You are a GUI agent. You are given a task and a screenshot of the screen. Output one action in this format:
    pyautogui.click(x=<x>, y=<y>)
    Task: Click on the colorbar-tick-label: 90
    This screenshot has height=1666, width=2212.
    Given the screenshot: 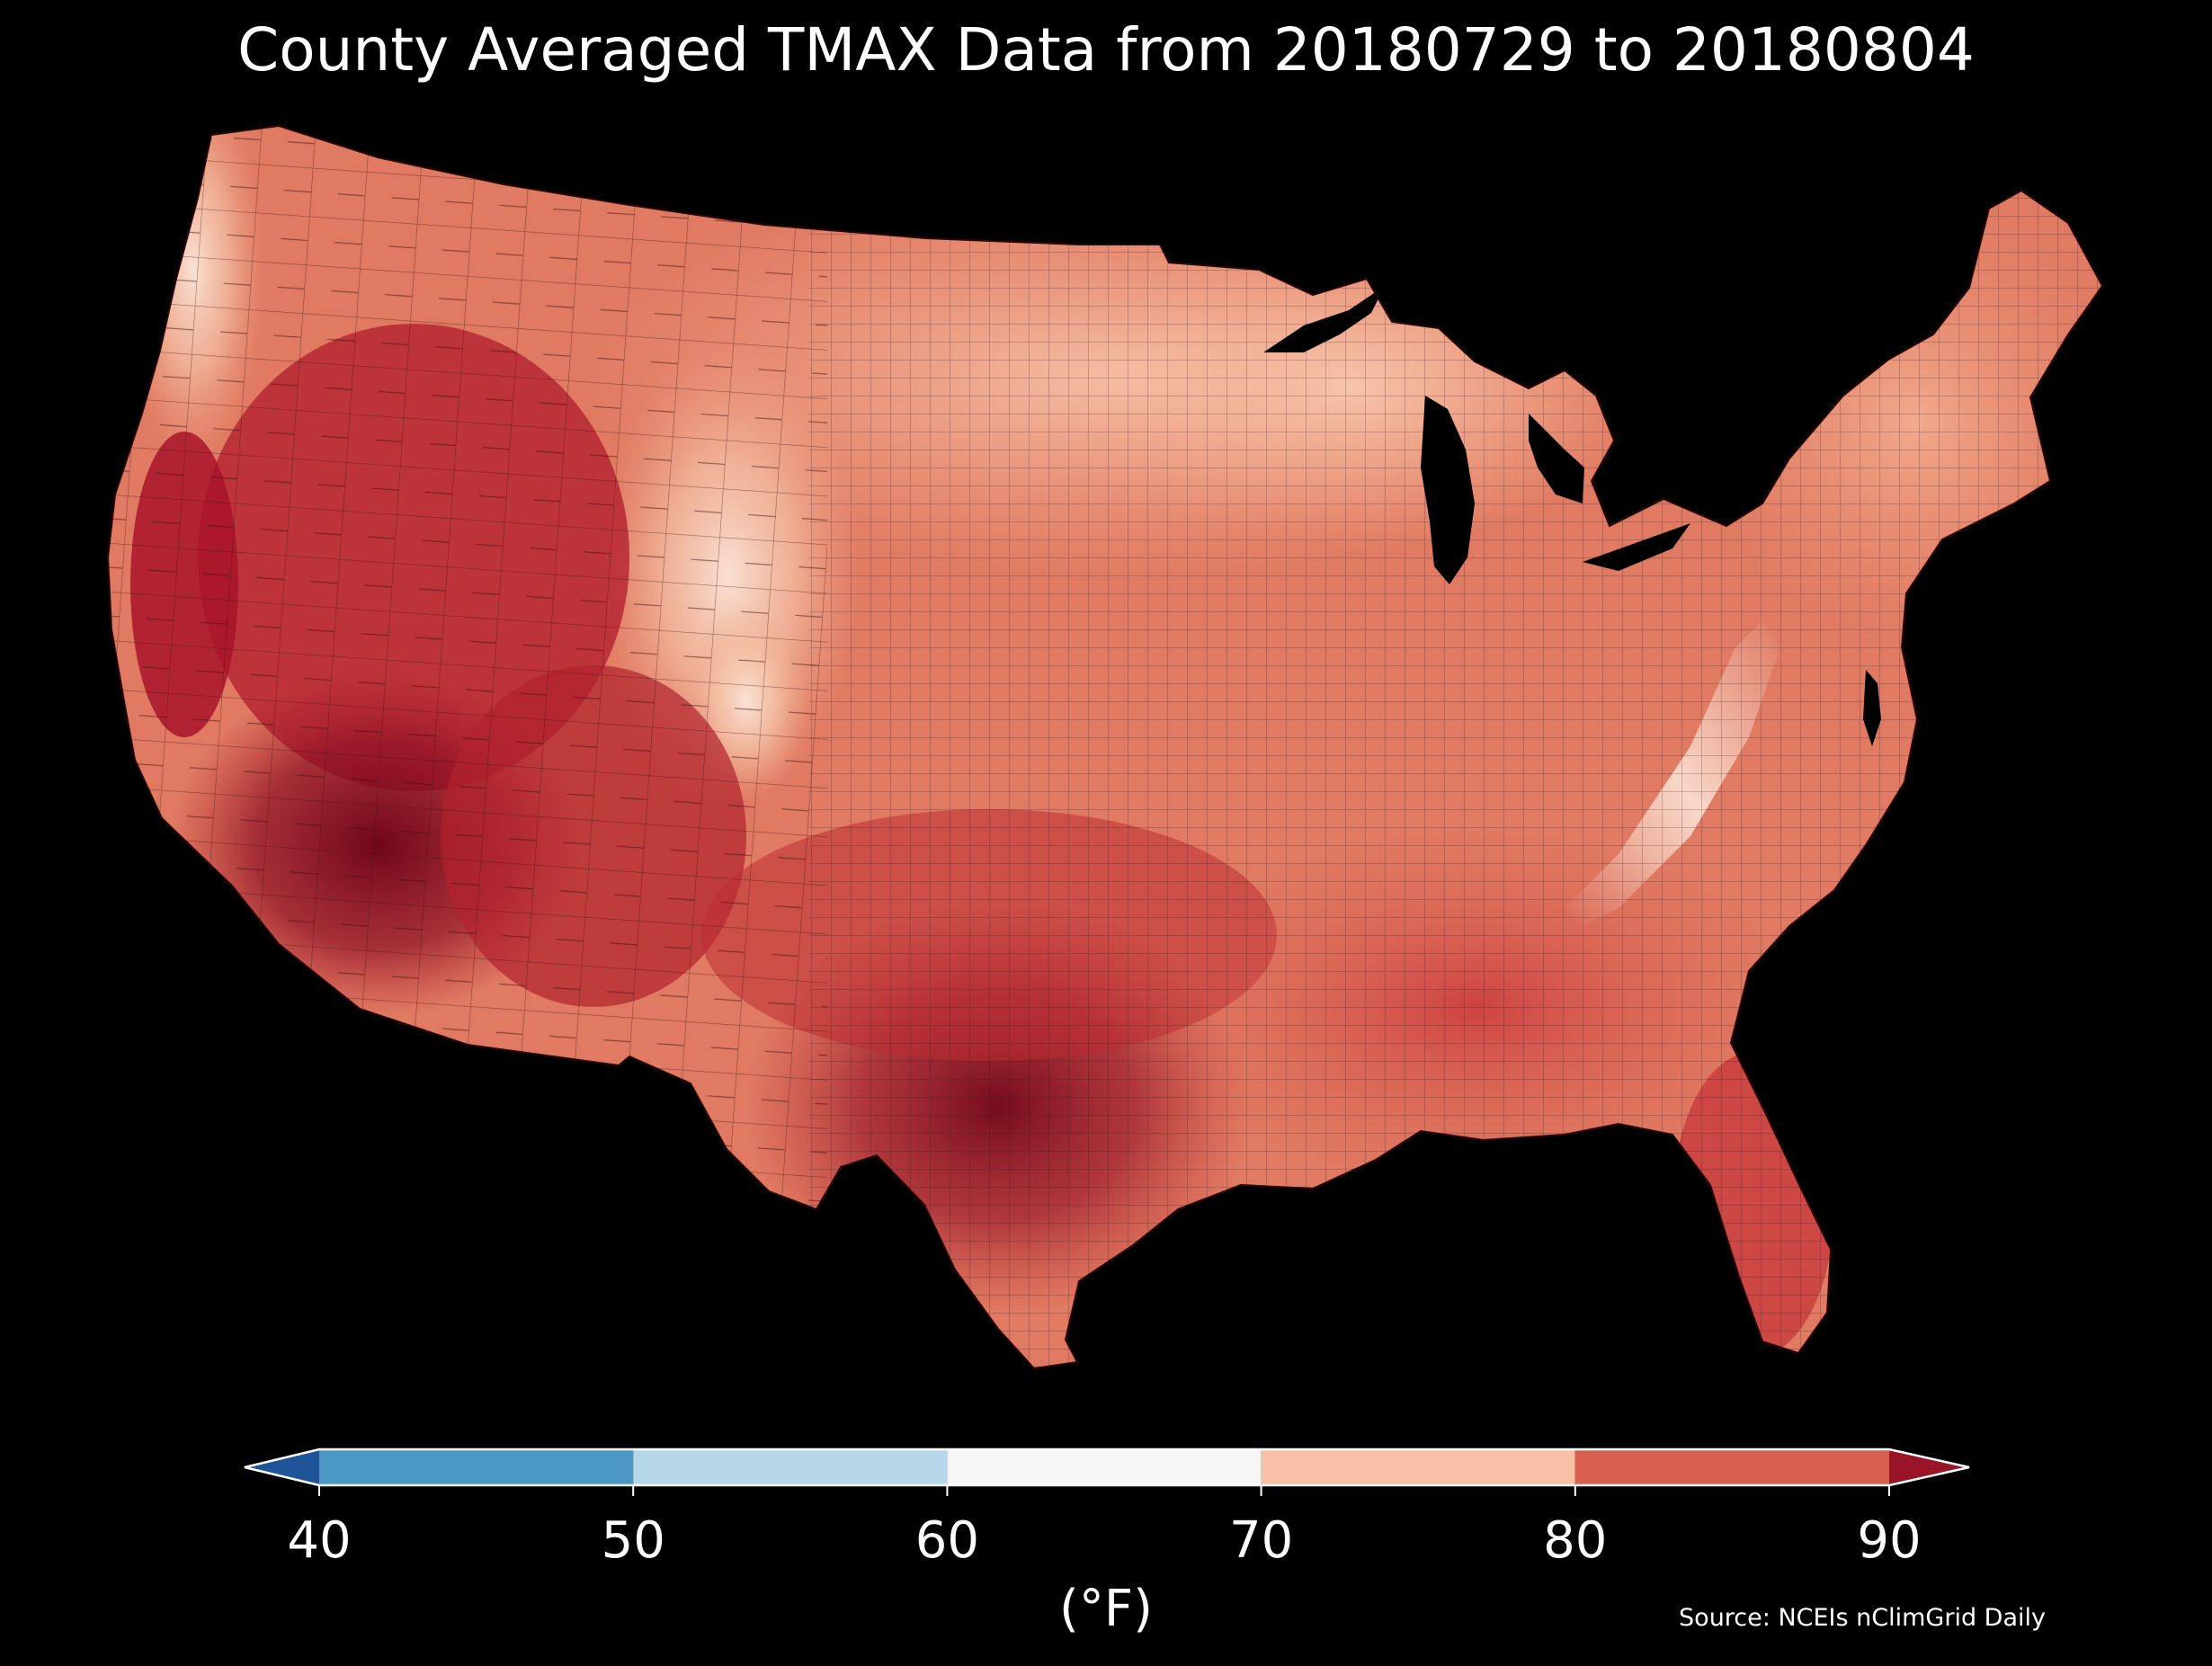 What is the action you would take?
    pyautogui.click(x=1889, y=1540)
    